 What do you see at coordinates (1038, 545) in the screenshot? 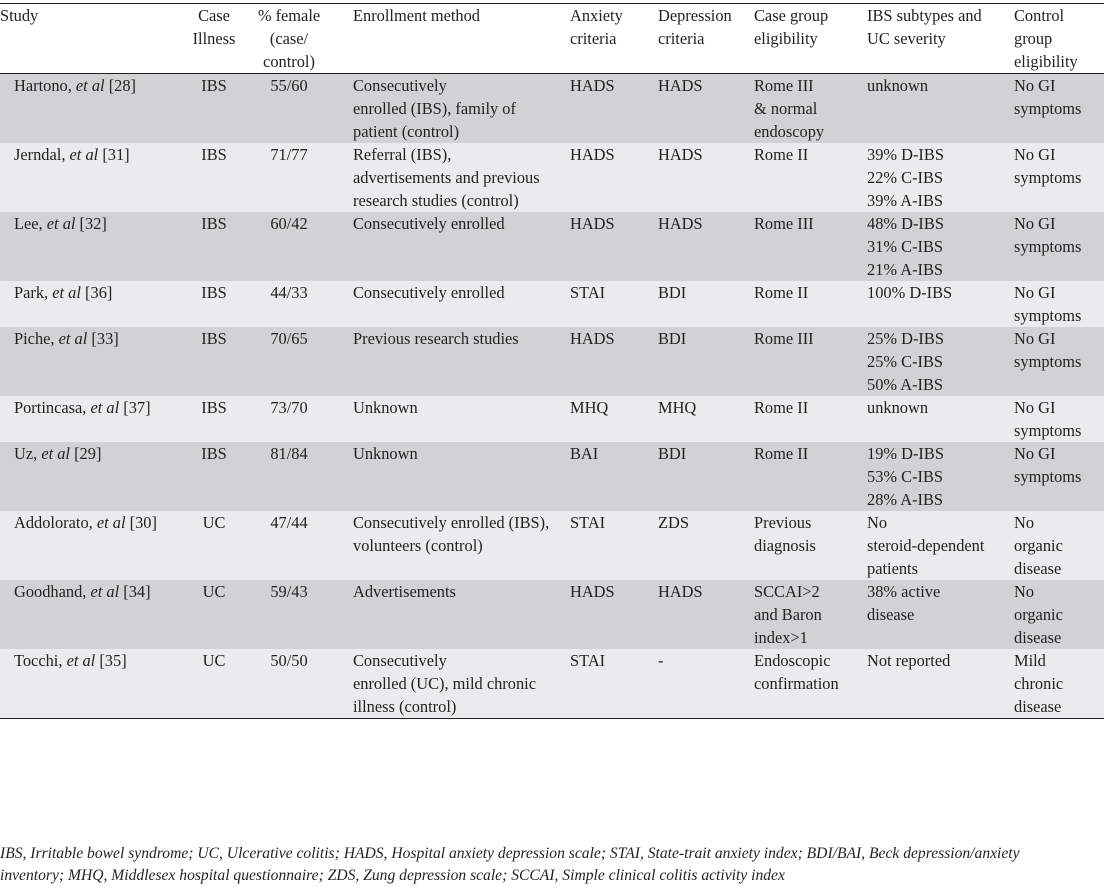
I see `cell-control-group-eligibility-line: organic` at bounding box center [1038, 545].